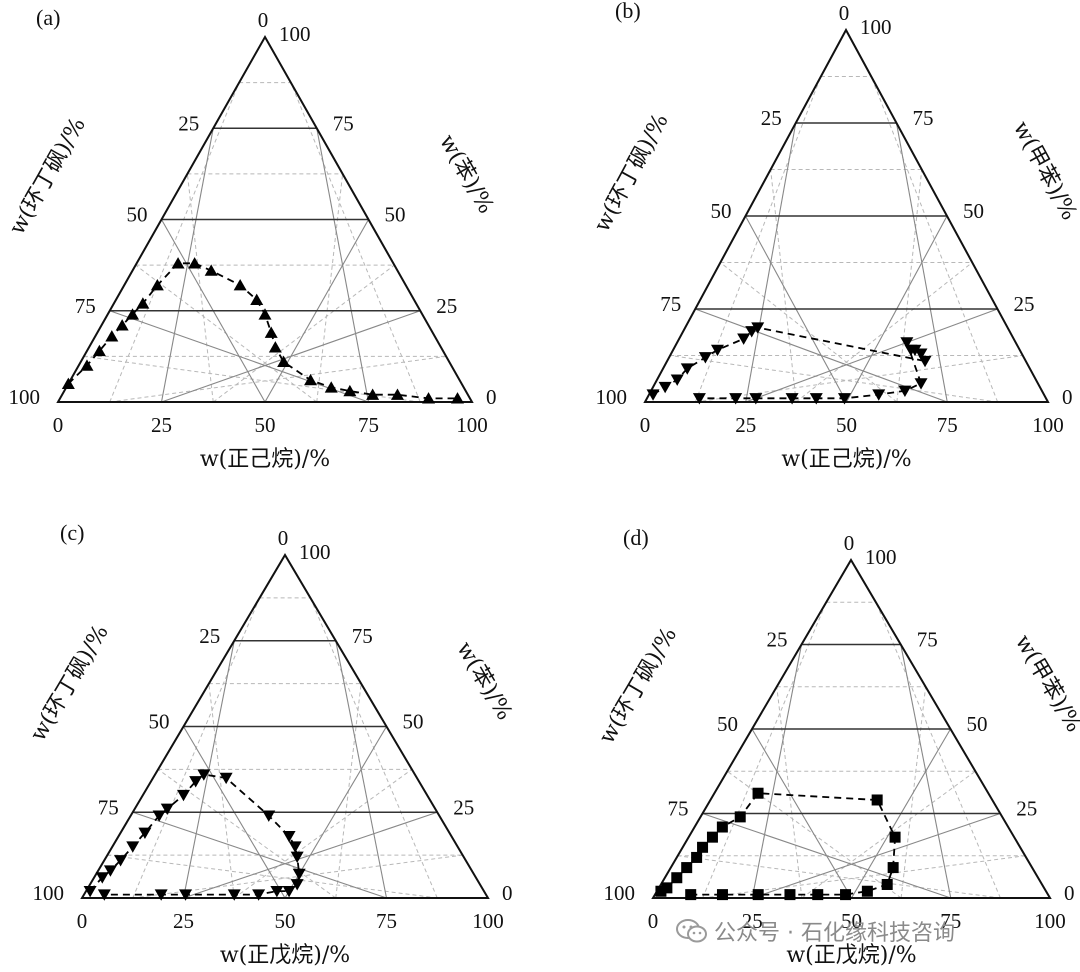 The height and width of the screenshot is (972, 1080). What do you see at coordinates (263, 20) in the screenshot?
I see `left-tick-label: 0` at bounding box center [263, 20].